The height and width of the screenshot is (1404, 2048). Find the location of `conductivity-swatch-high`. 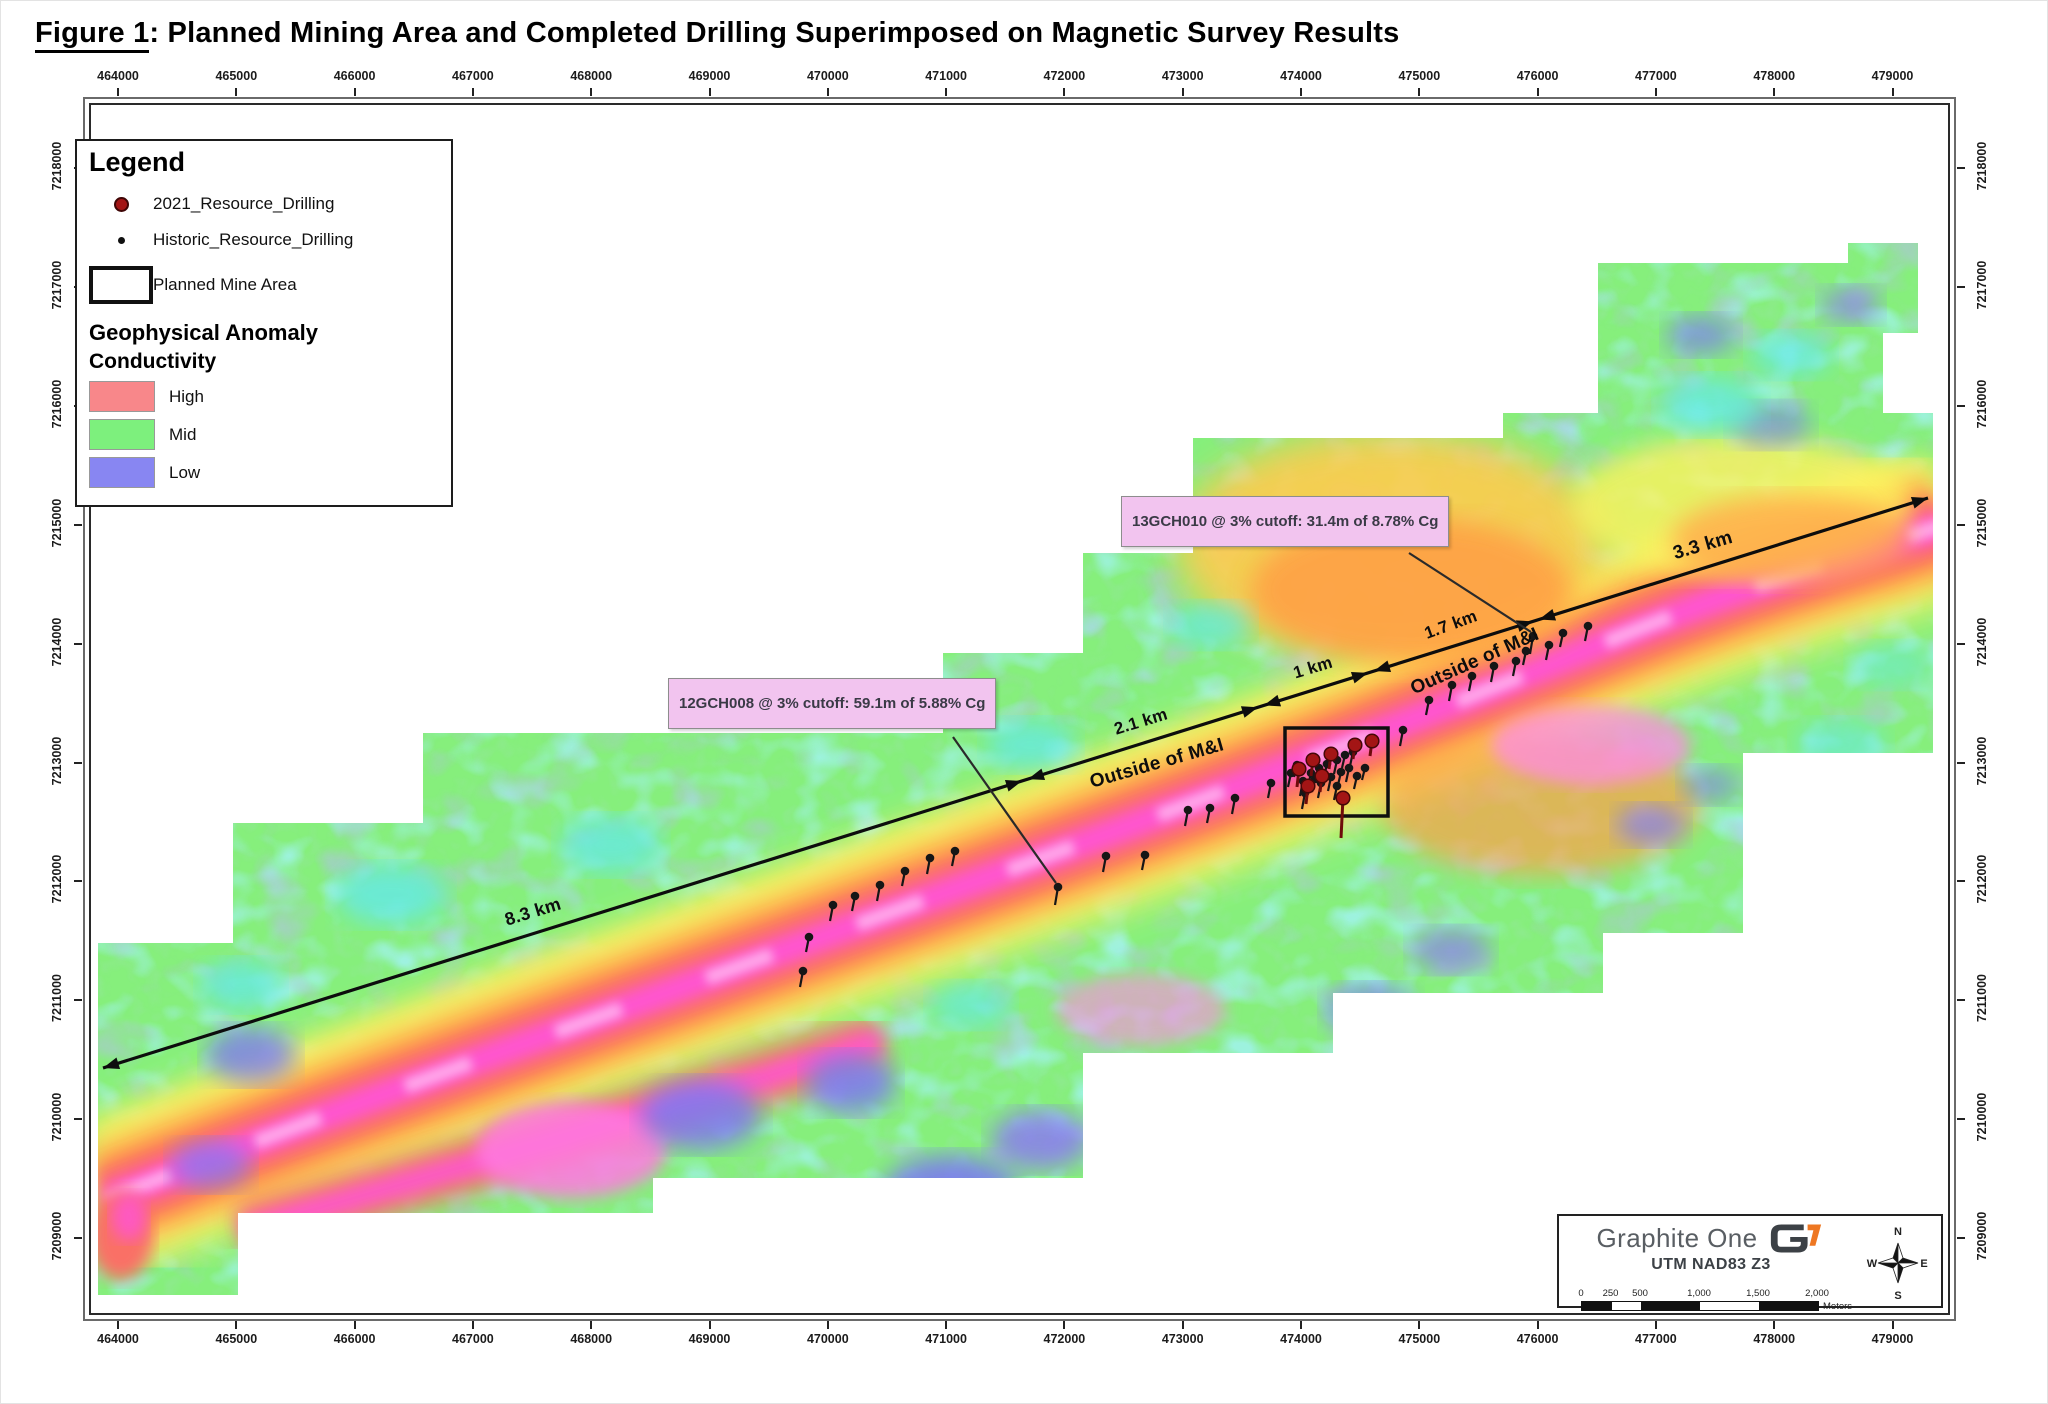

conductivity-swatch-high is located at coordinates (122, 396).